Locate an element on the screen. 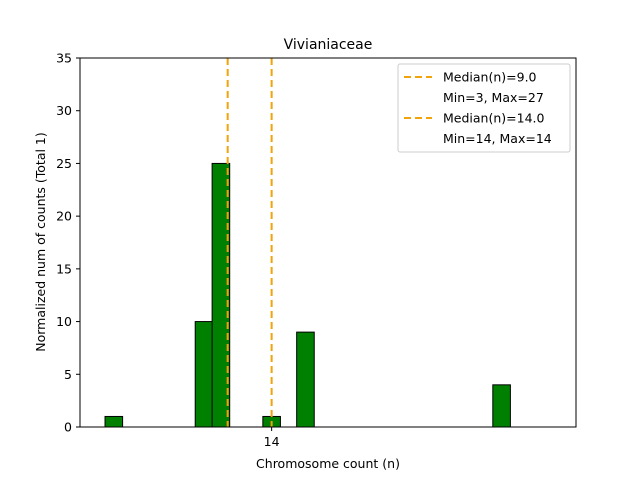  y-tick-label-20: 20 is located at coordinates (64, 216).